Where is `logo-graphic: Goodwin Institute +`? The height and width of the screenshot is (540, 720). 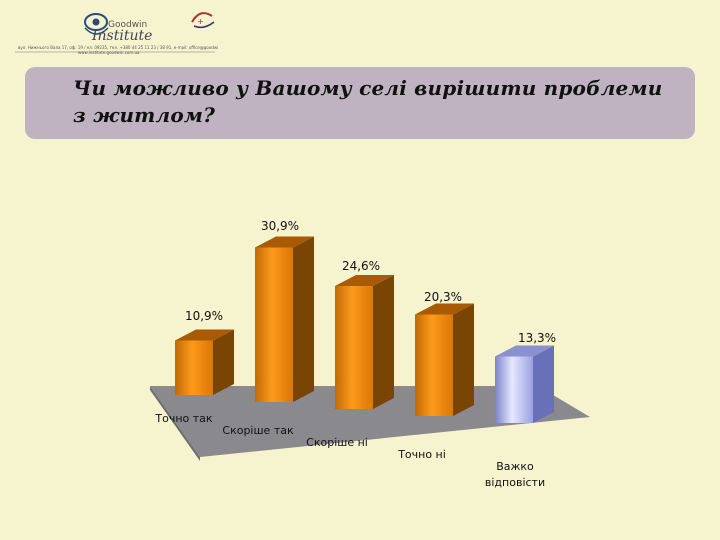 logo-graphic: Goodwin Institute + is located at coordinates (115, 32).